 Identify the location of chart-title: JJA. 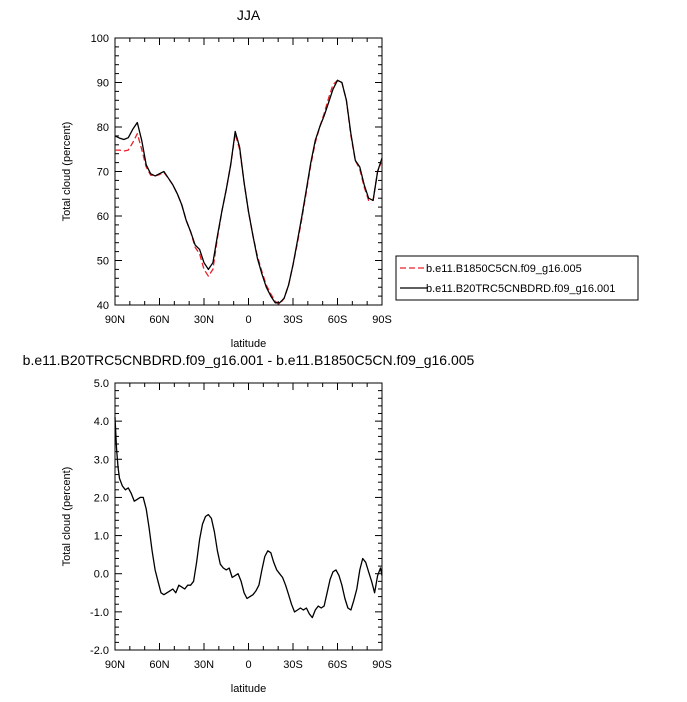
(249, 15).